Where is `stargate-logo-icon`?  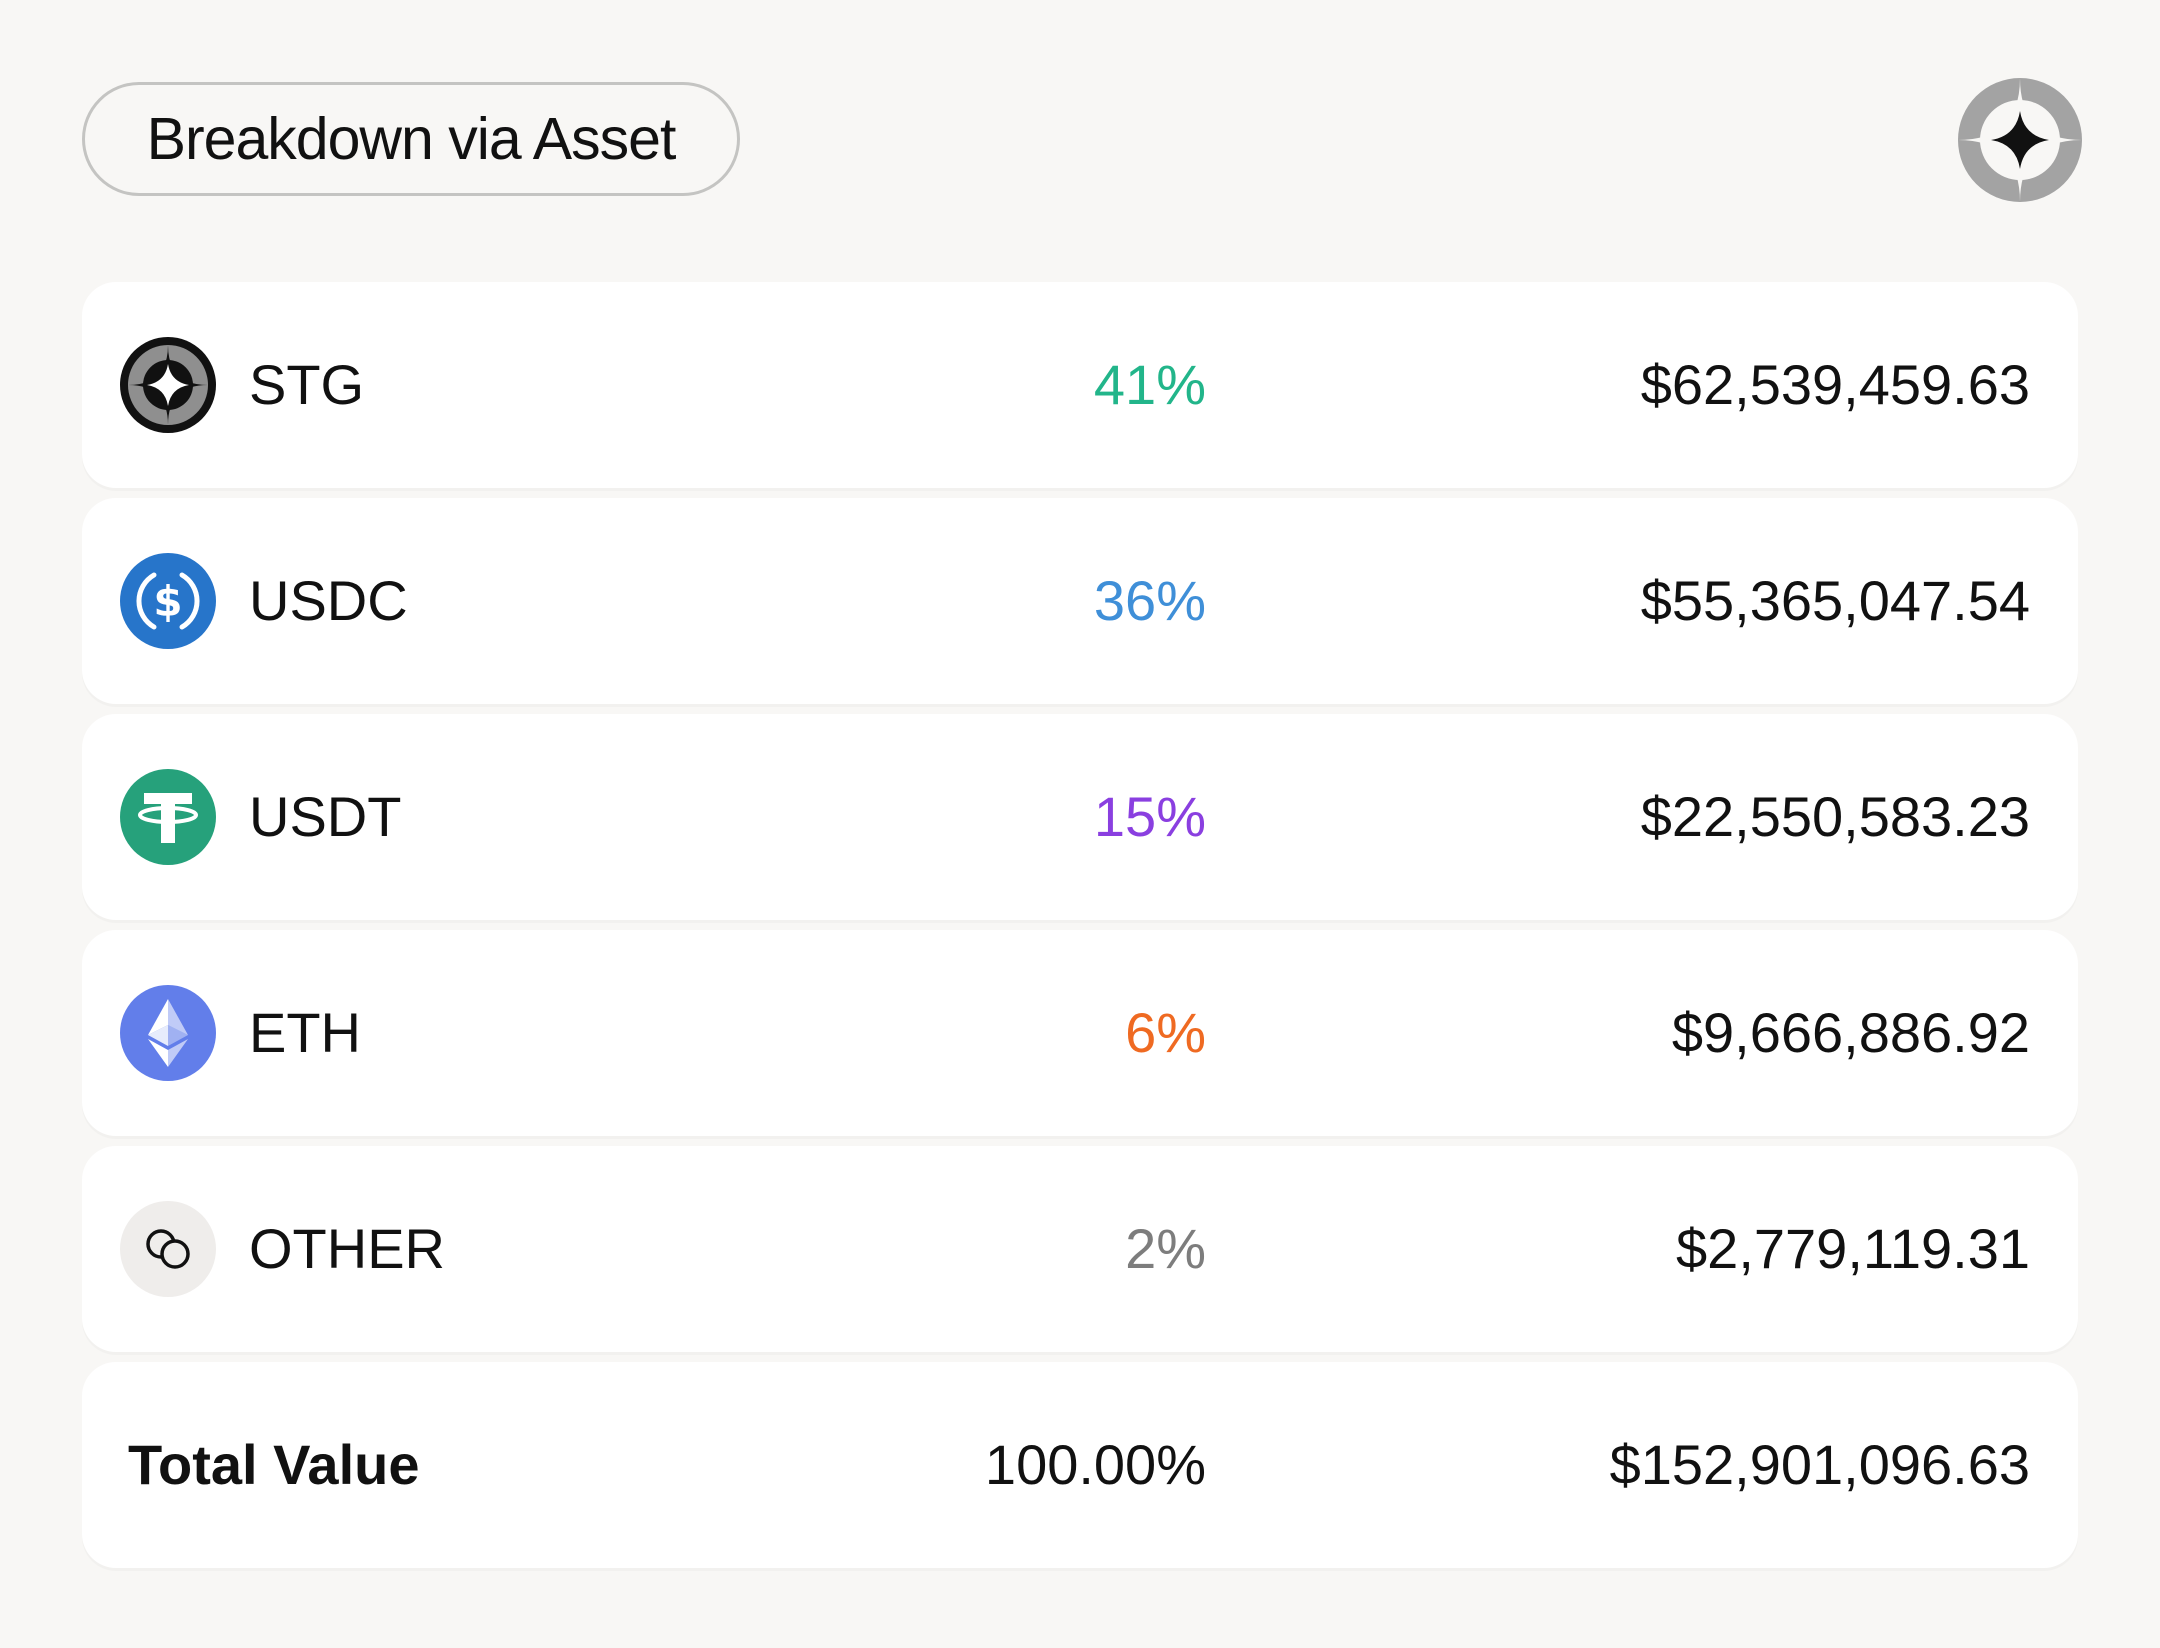 stargate-logo-icon is located at coordinates (2020, 140).